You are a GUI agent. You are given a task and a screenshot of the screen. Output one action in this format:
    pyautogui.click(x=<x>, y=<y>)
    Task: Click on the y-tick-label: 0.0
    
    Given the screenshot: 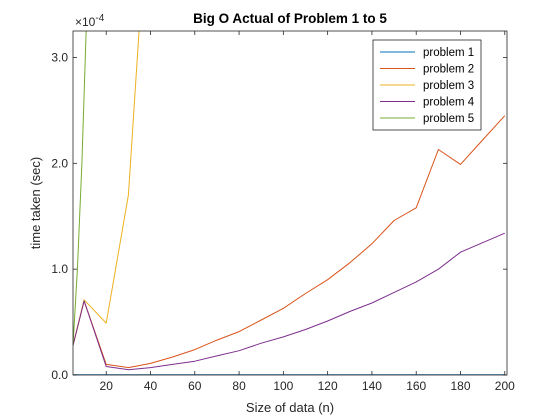 What is the action you would take?
    pyautogui.click(x=59, y=375)
    